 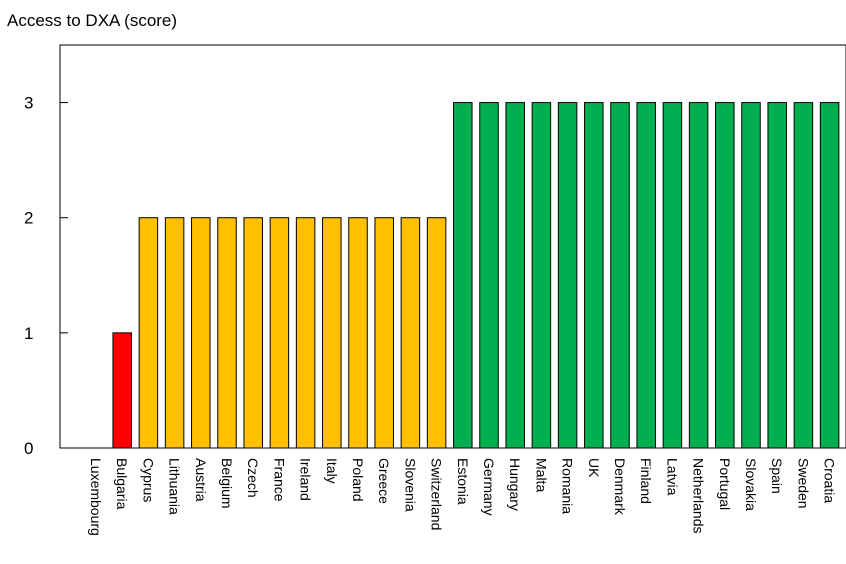 I want to click on x-tick-label: Poland, so click(x=358, y=480).